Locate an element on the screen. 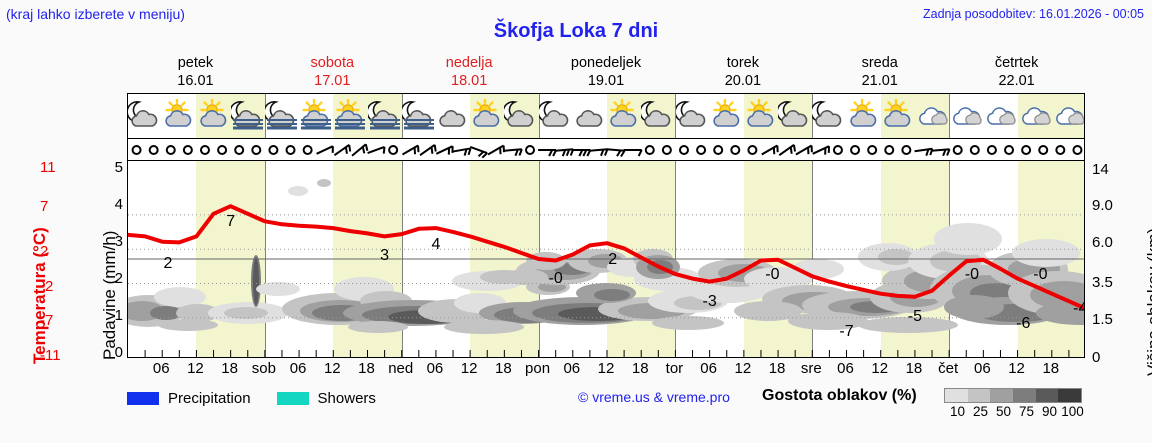 The height and width of the screenshot is (443, 1152). wind-barbs is located at coordinates (607, 151).